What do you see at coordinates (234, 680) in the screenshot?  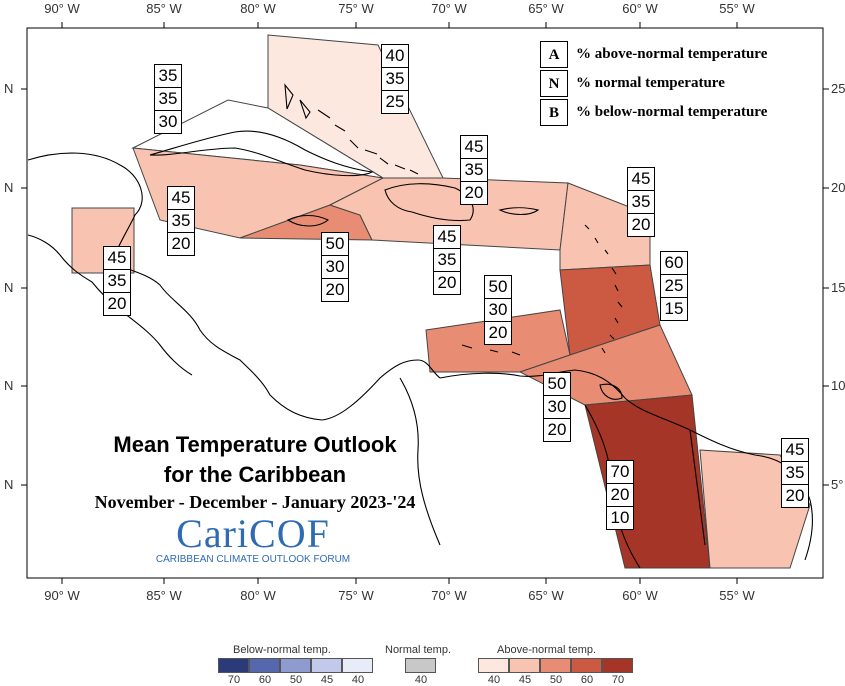 I see `legend-below-label: 70` at bounding box center [234, 680].